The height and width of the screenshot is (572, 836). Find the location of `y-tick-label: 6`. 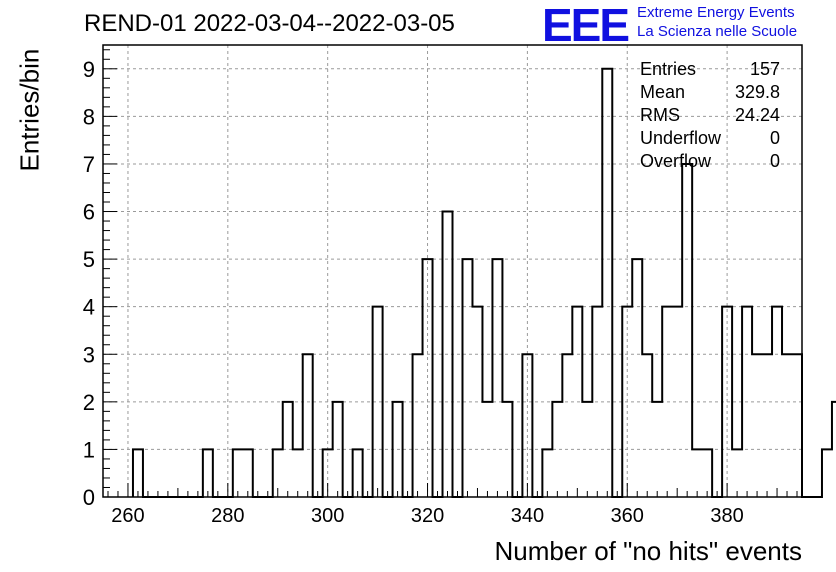

y-tick-label: 6 is located at coordinates (89, 212).